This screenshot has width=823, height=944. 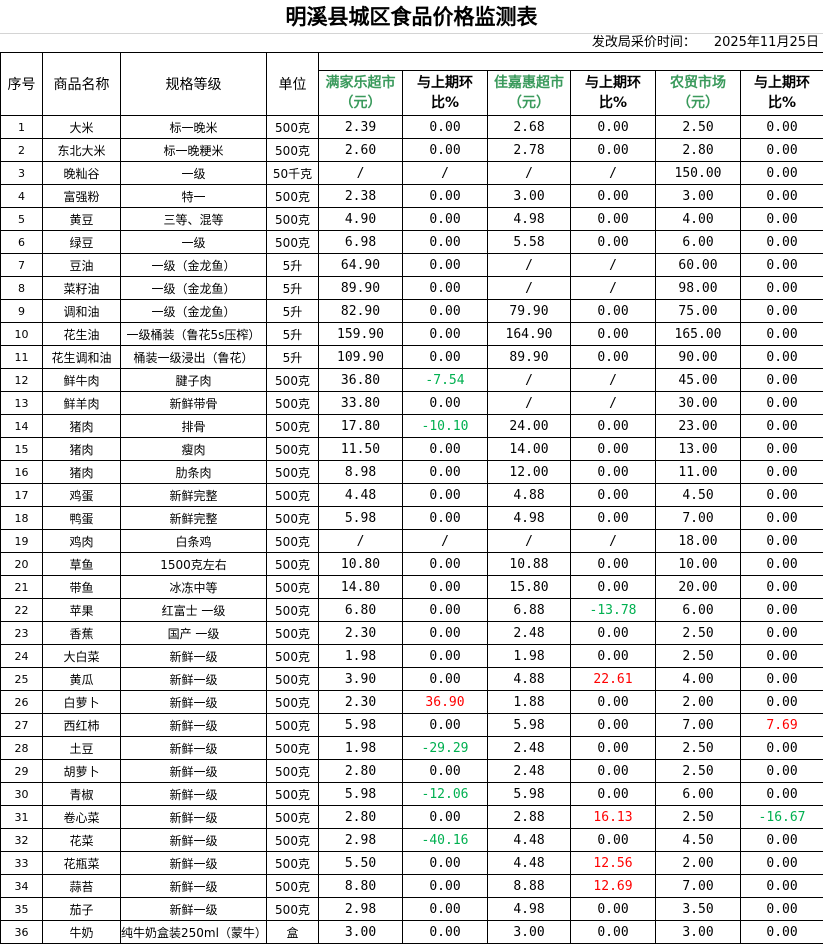 What do you see at coordinates (529, 518) in the screenshot?
I see `cell-price-jiajiahui: 4.98` at bounding box center [529, 518].